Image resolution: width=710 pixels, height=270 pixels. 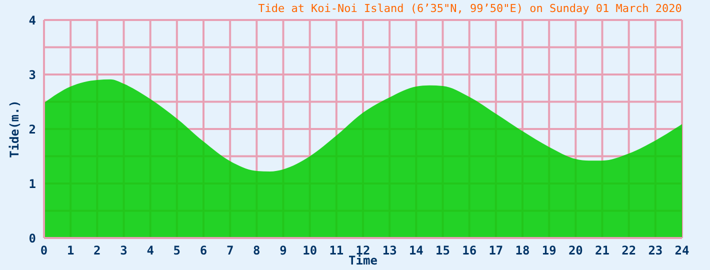 What do you see at coordinates (416, 251) in the screenshot?
I see `x-tick-label: 14` at bounding box center [416, 251].